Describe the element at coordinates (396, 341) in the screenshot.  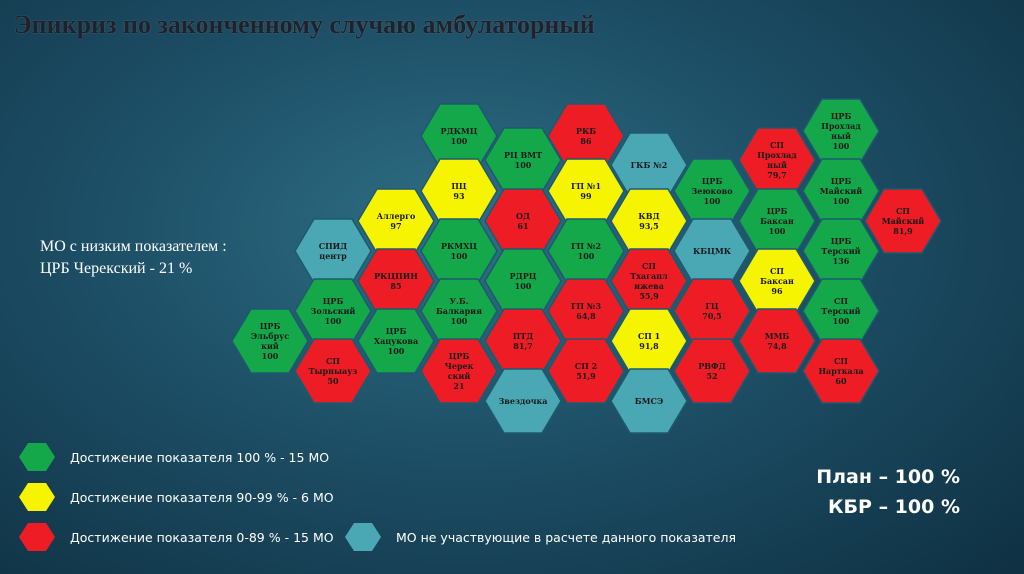
I see `hex-label: Хацукова` at that location.